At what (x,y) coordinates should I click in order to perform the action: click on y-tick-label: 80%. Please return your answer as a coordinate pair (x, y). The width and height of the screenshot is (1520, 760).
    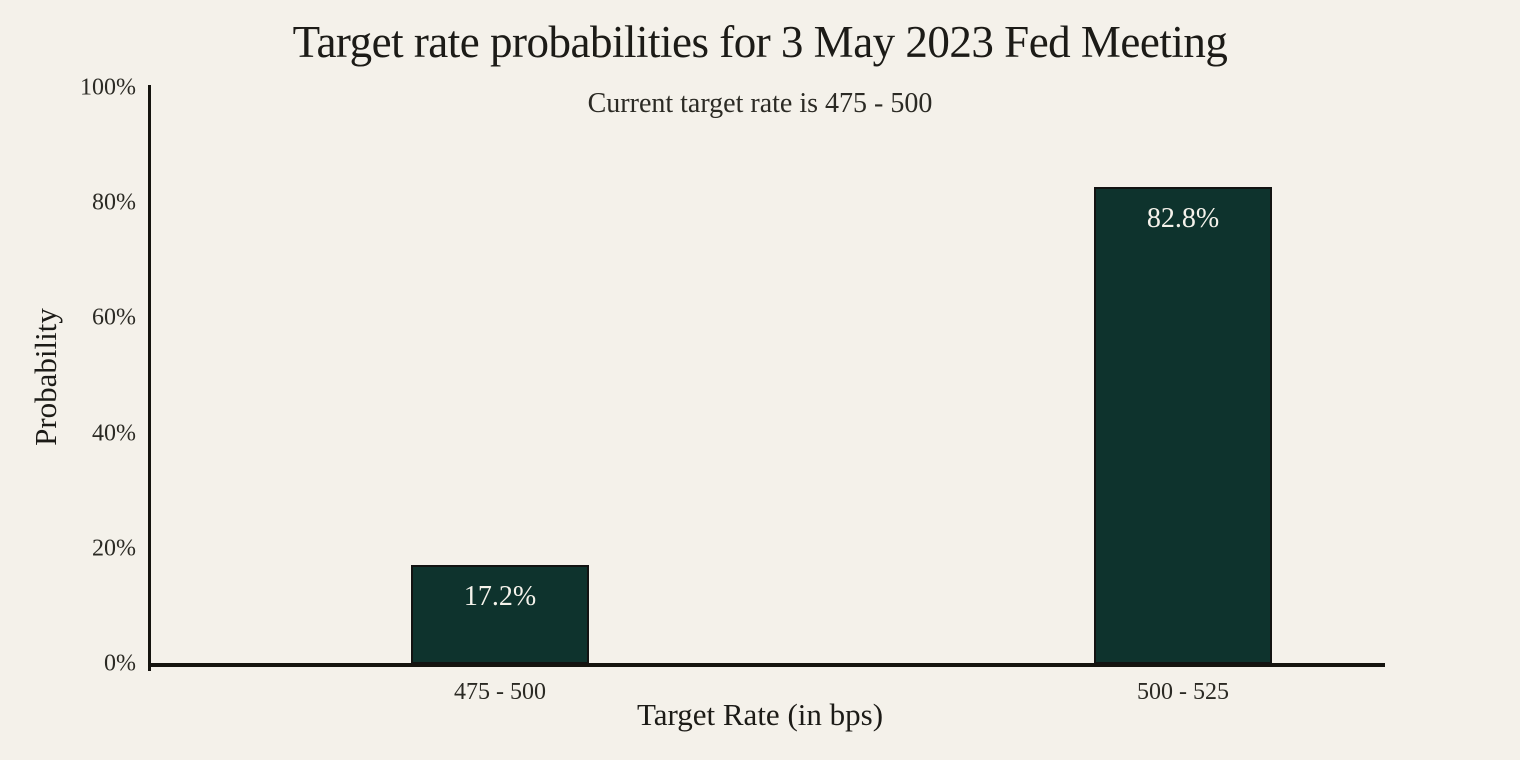
    Looking at the image, I should click on (114, 202).